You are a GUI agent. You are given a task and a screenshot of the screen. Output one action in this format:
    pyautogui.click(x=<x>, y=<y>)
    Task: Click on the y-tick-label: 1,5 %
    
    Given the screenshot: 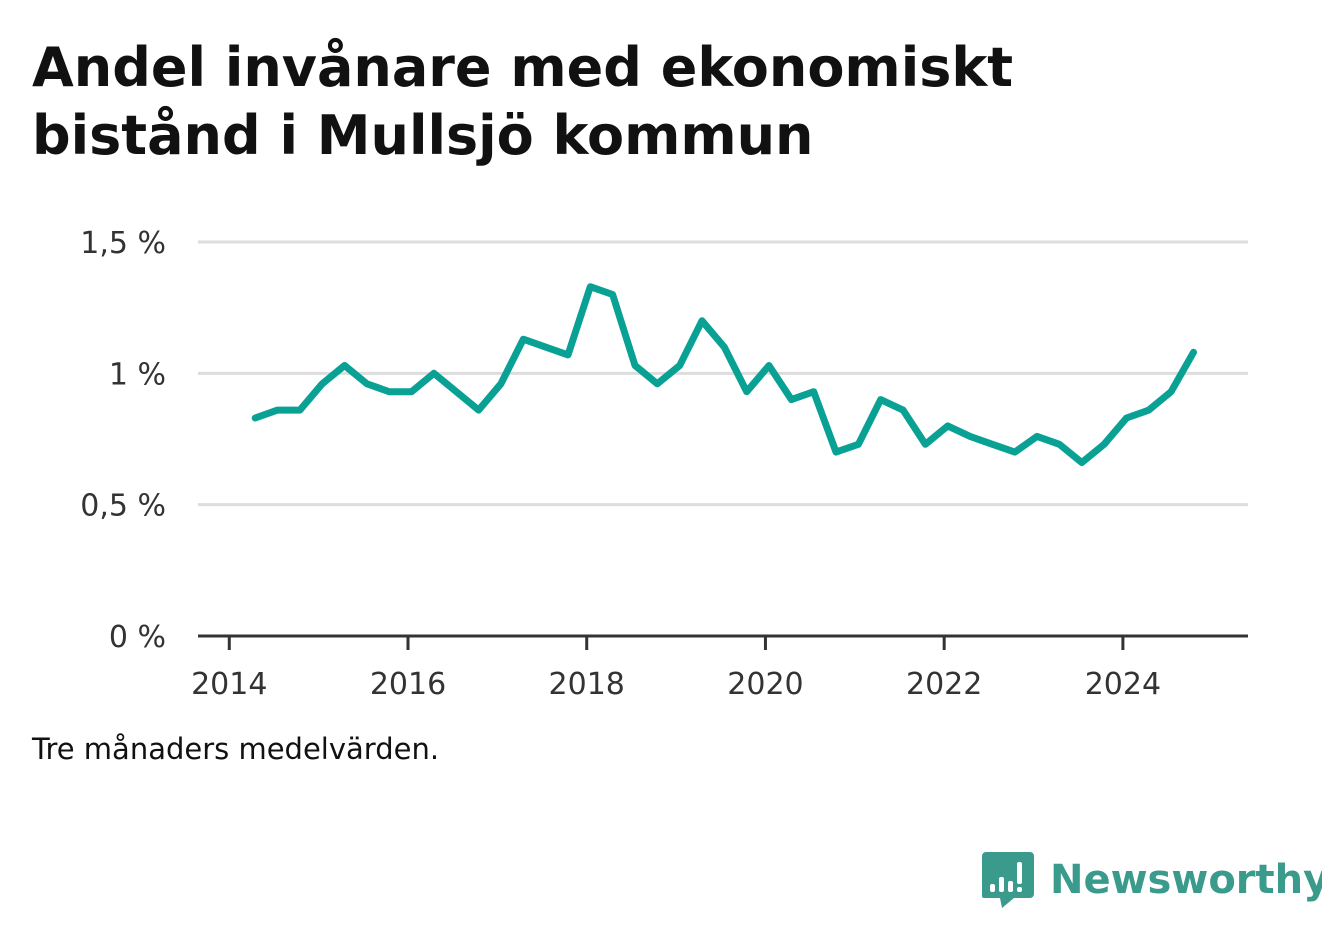 What is the action you would take?
    pyautogui.click(x=123, y=243)
    